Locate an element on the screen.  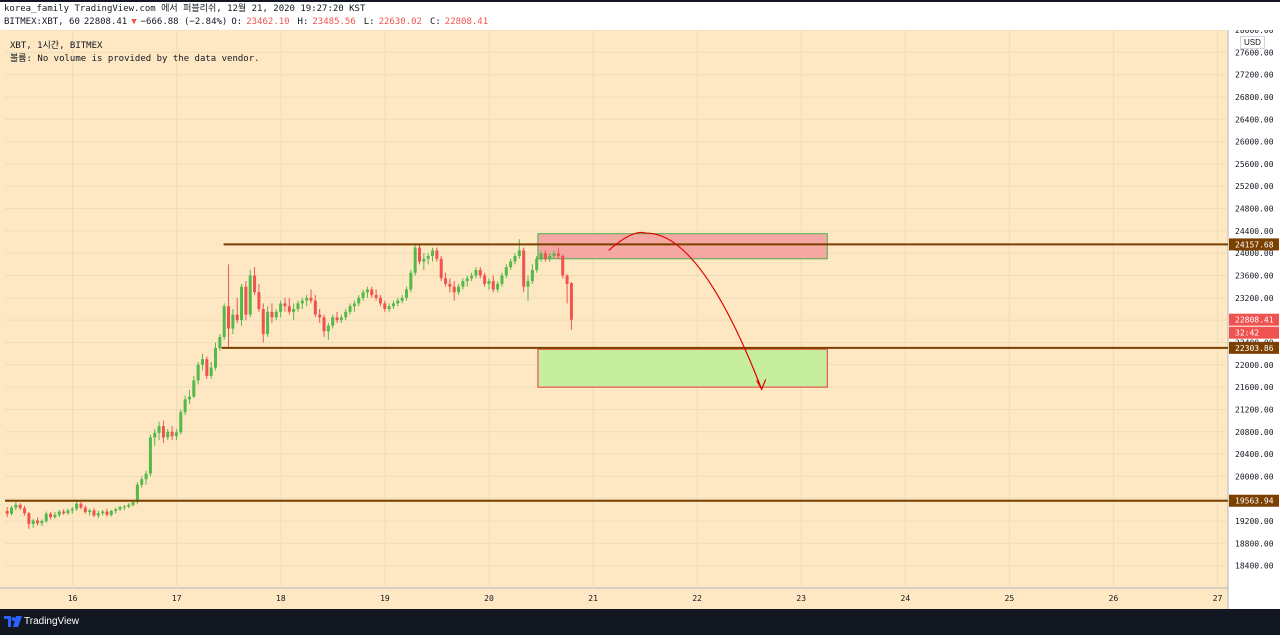
x-tick-label: 24 is located at coordinates (906, 598).